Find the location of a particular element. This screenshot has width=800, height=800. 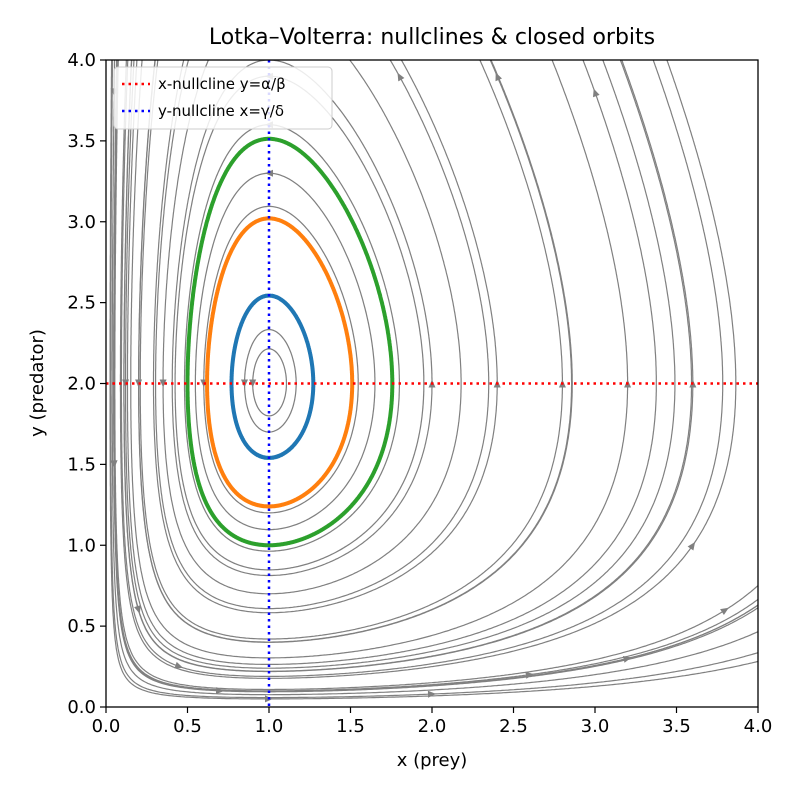

y-tick-label: 0.0 is located at coordinates (81, 707).